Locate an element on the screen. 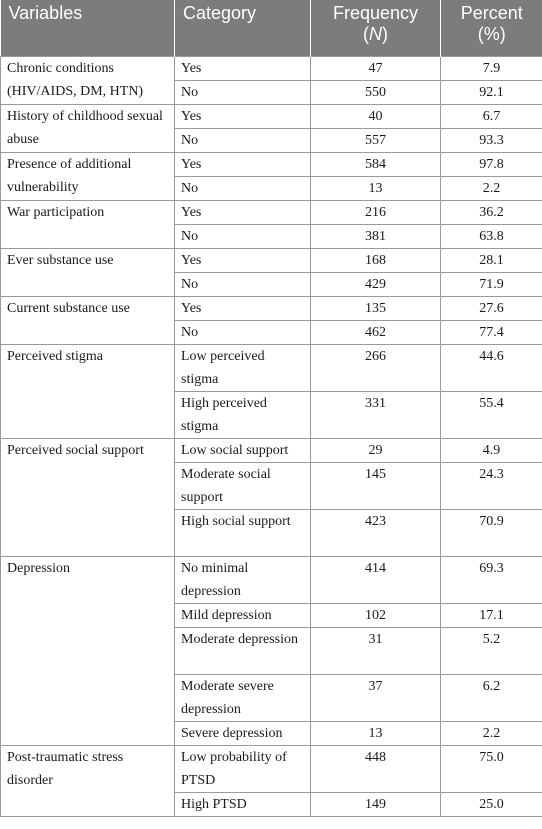  frequency-cell: 37 is located at coordinates (375, 697).